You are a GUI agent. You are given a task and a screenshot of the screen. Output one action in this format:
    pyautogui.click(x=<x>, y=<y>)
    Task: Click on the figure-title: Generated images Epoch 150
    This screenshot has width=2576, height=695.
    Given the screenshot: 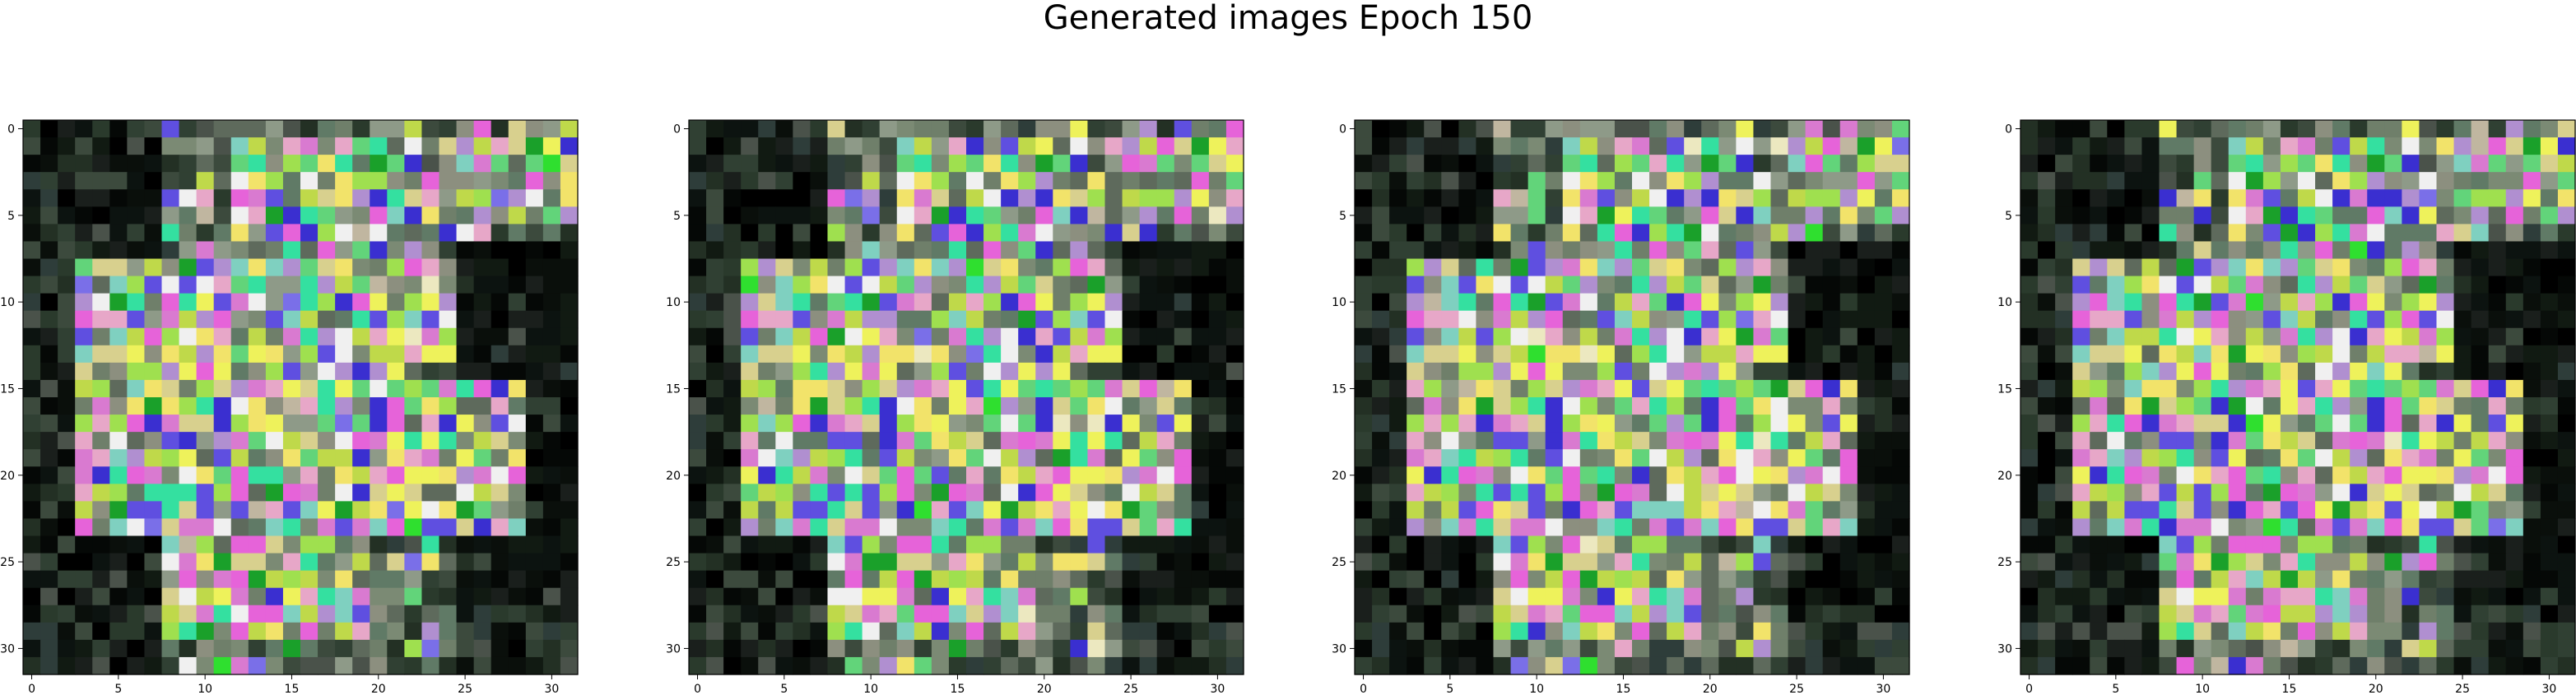 What is the action you would take?
    pyautogui.click(x=1288, y=18)
    